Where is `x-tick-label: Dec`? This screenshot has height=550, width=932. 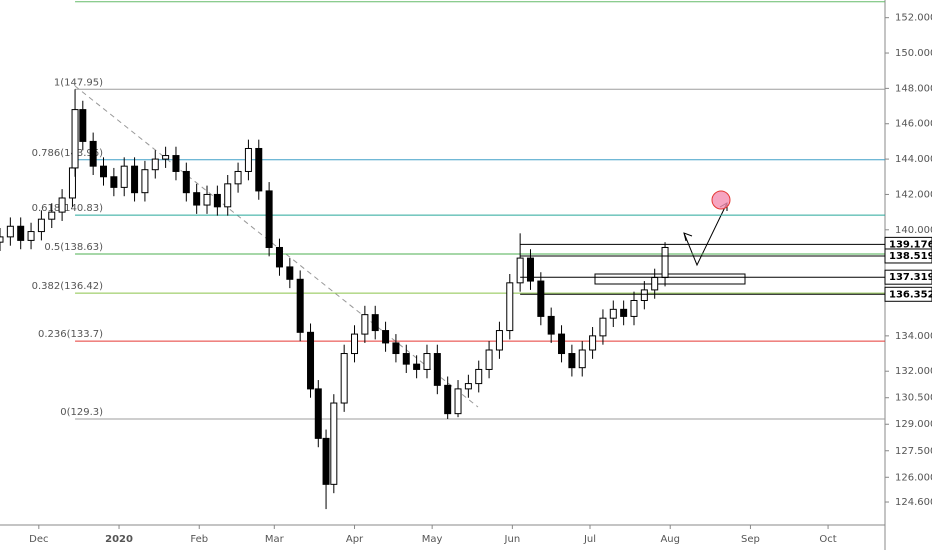 x-tick-label: Dec is located at coordinates (38, 539).